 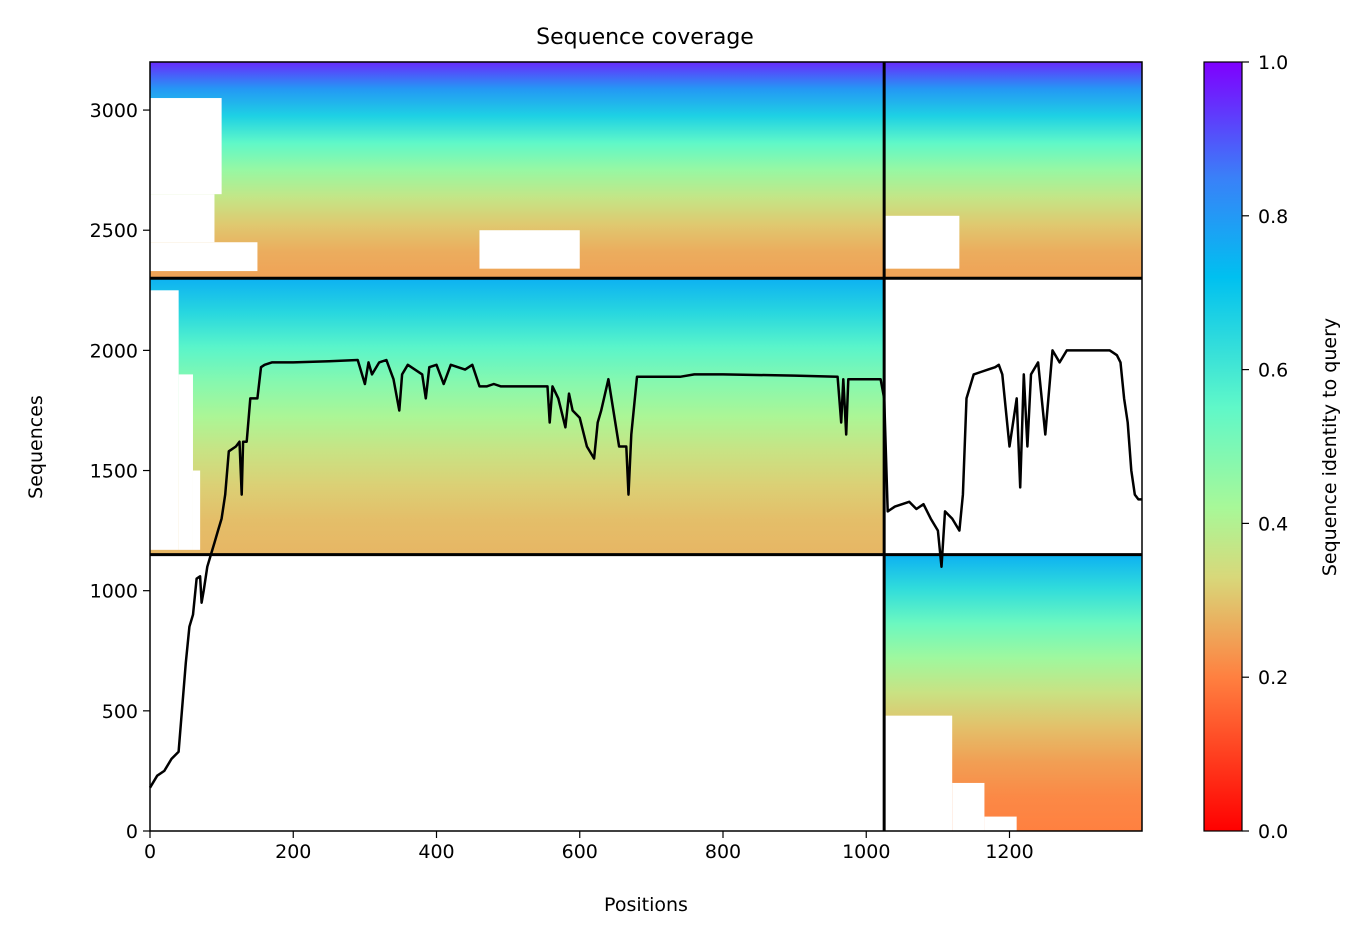 What do you see at coordinates (1273, 832) in the screenshot?
I see `colorbar-tick-label: 0.0` at bounding box center [1273, 832].